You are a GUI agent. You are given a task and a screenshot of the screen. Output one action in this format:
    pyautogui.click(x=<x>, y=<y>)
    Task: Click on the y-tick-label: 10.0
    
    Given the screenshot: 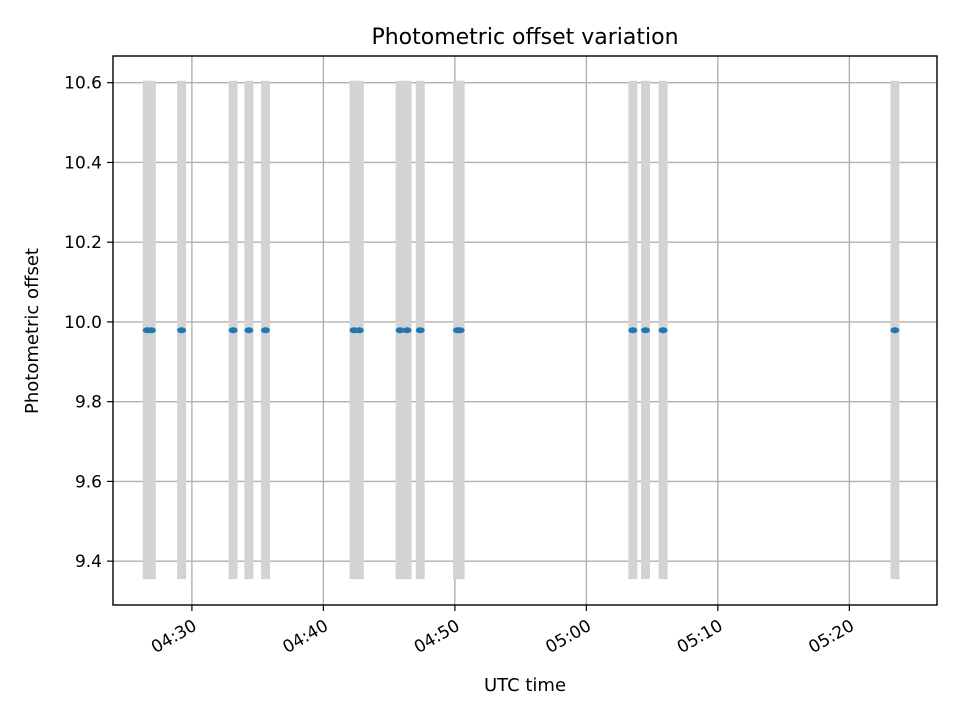 What is the action you would take?
    pyautogui.click(x=83, y=323)
    